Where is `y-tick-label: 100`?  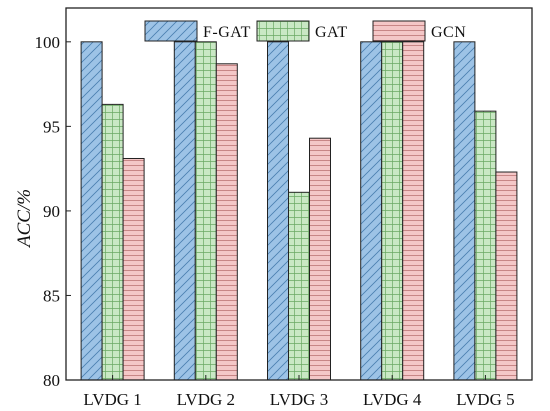
y-tick-label: 100 is located at coordinates (48, 42).